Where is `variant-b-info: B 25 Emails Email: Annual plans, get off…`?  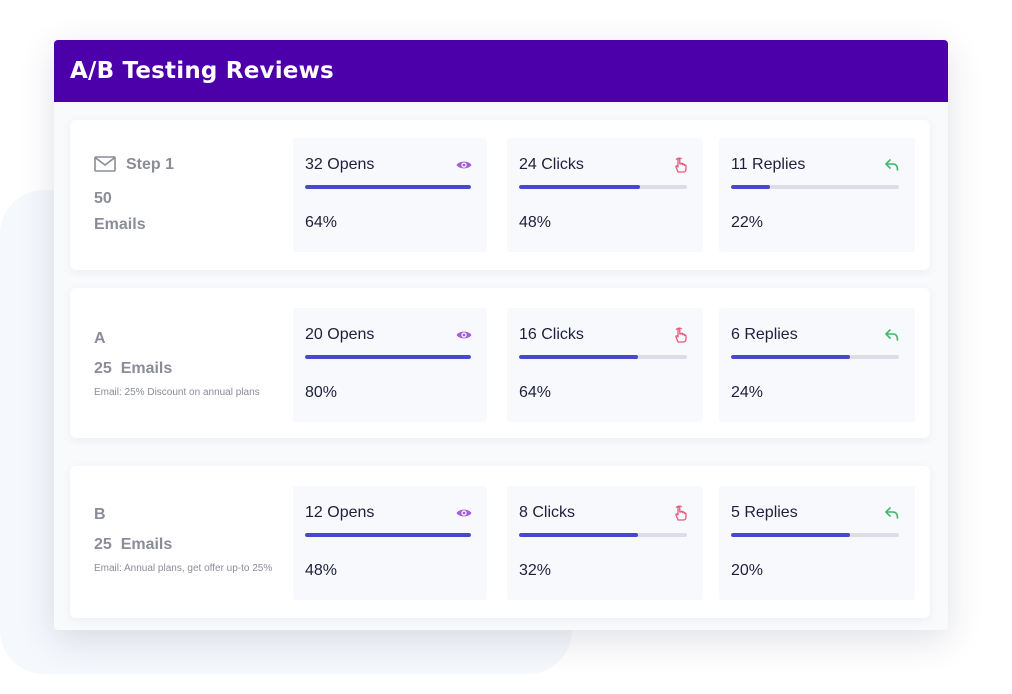
variant-b-info: B 25 Emails Email: Annual plans, get off… is located at coordinates (194, 542).